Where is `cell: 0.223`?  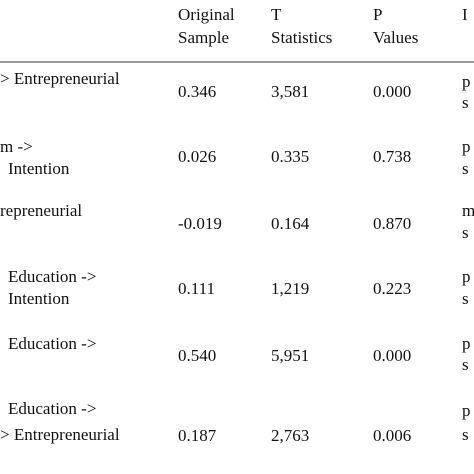
cell: 0.223 is located at coordinates (392, 288).